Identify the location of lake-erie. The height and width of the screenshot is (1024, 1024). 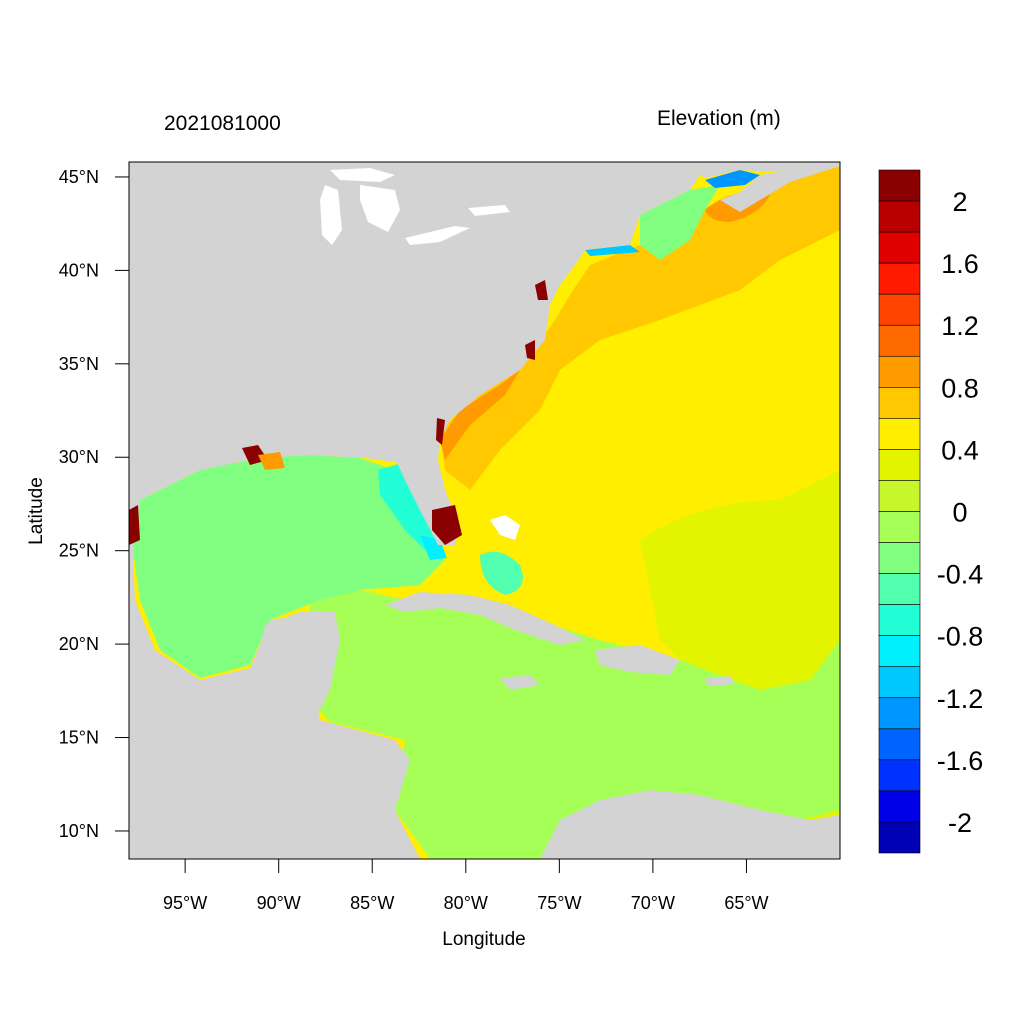
(437, 235).